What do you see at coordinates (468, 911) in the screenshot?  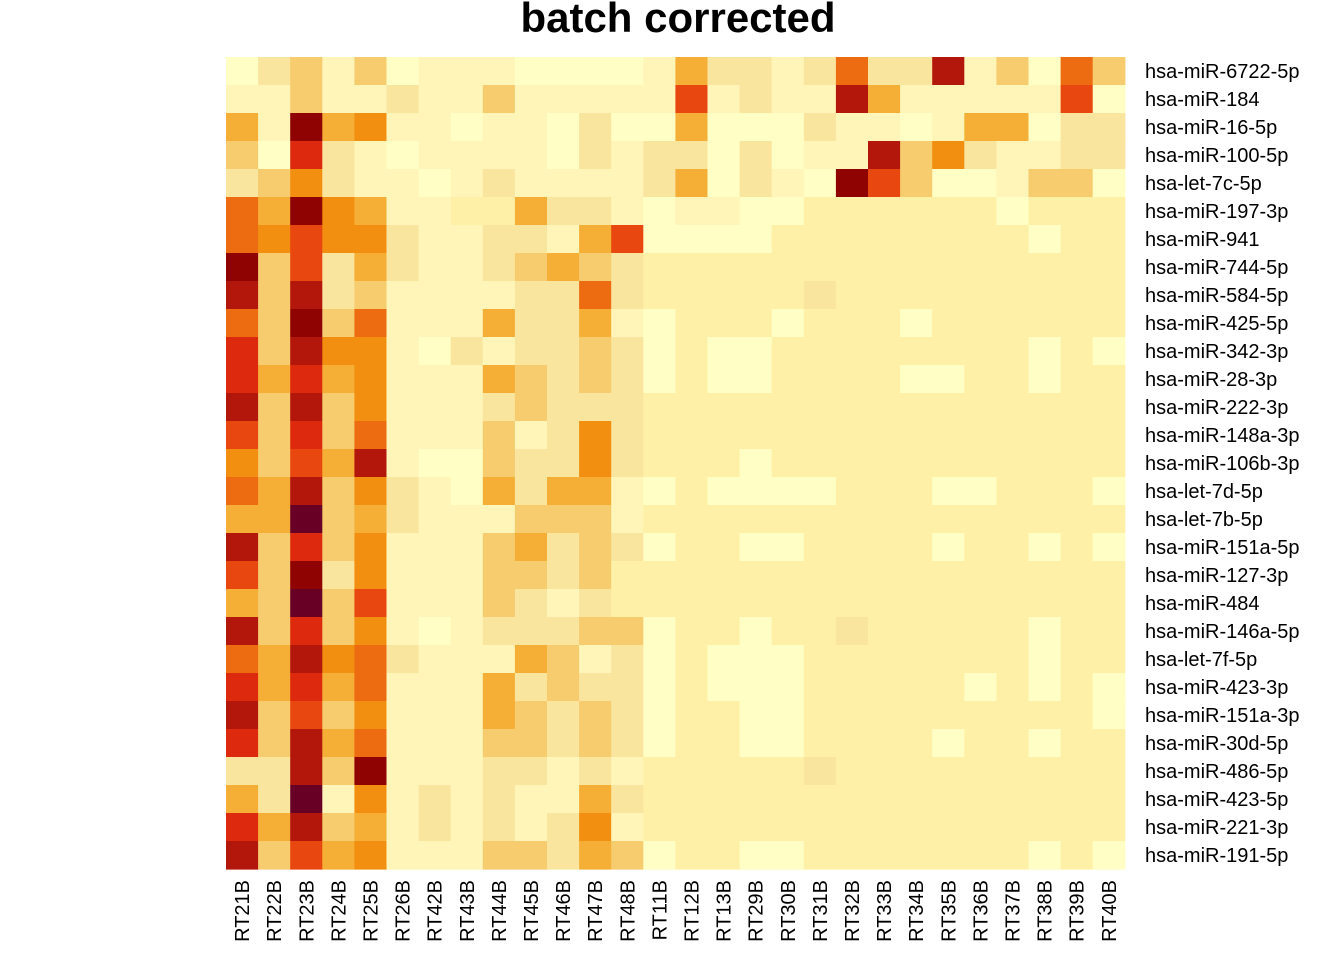 I see `column-label: RT43B` at bounding box center [468, 911].